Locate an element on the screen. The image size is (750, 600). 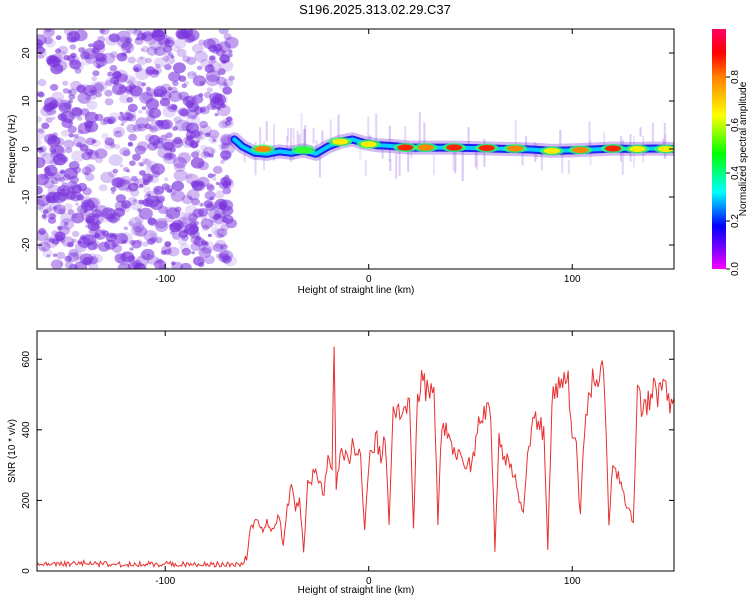
snr-y-label: SNR (10 * v/v) is located at coordinates (12, 451).